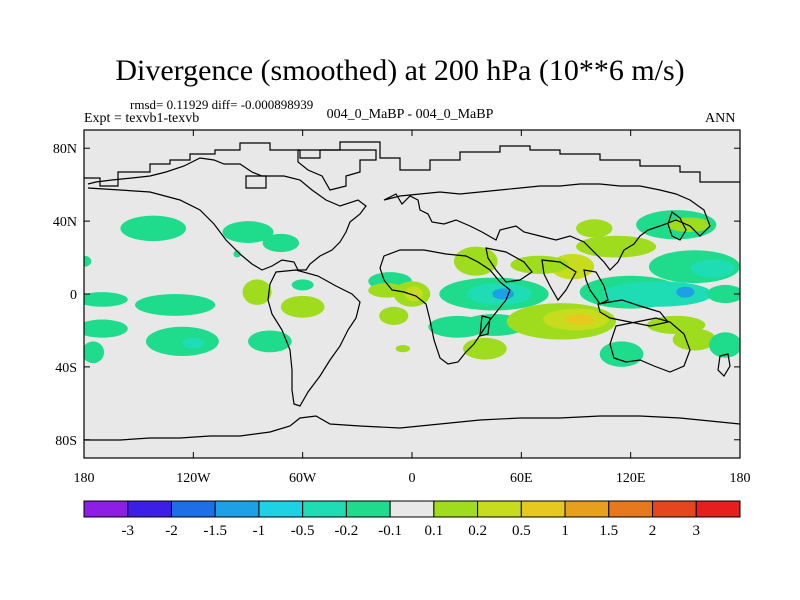  What do you see at coordinates (521, 478) in the screenshot?
I see `x-tick-label: 60E` at bounding box center [521, 478].